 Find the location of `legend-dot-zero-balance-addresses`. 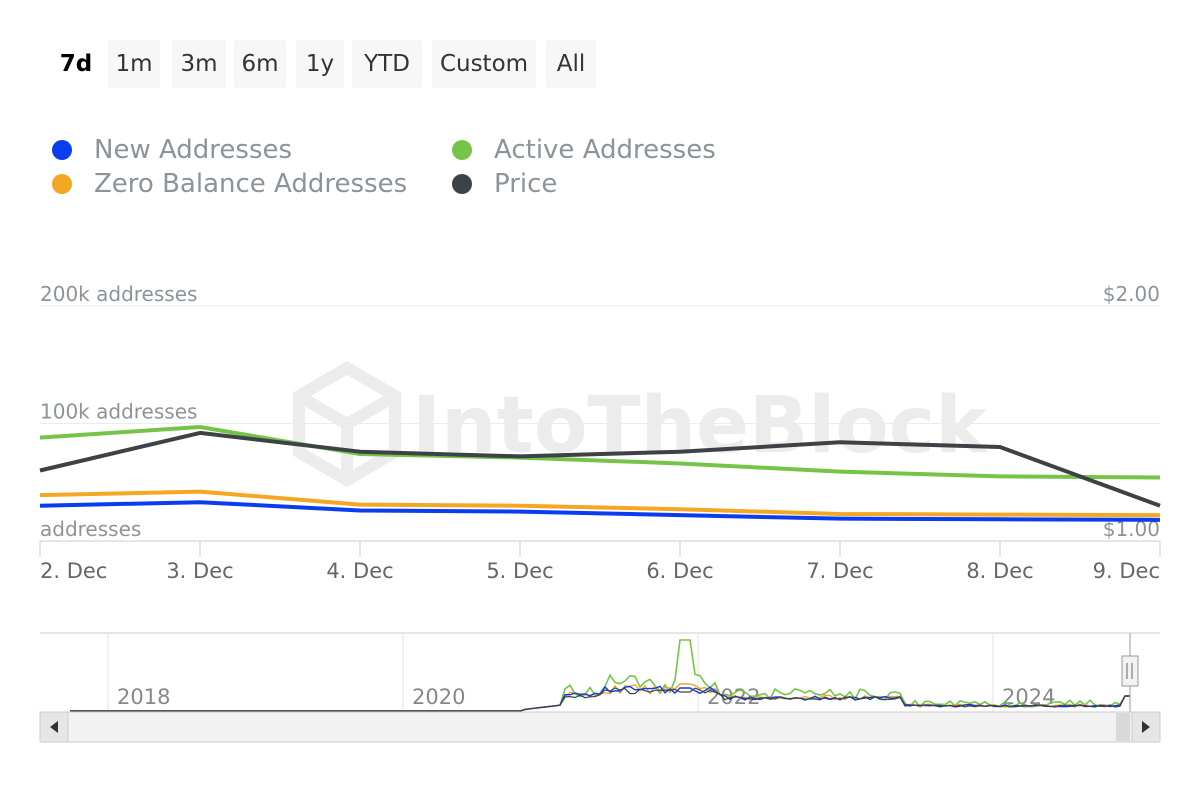

legend-dot-zero-balance-addresses is located at coordinates (62, 184).